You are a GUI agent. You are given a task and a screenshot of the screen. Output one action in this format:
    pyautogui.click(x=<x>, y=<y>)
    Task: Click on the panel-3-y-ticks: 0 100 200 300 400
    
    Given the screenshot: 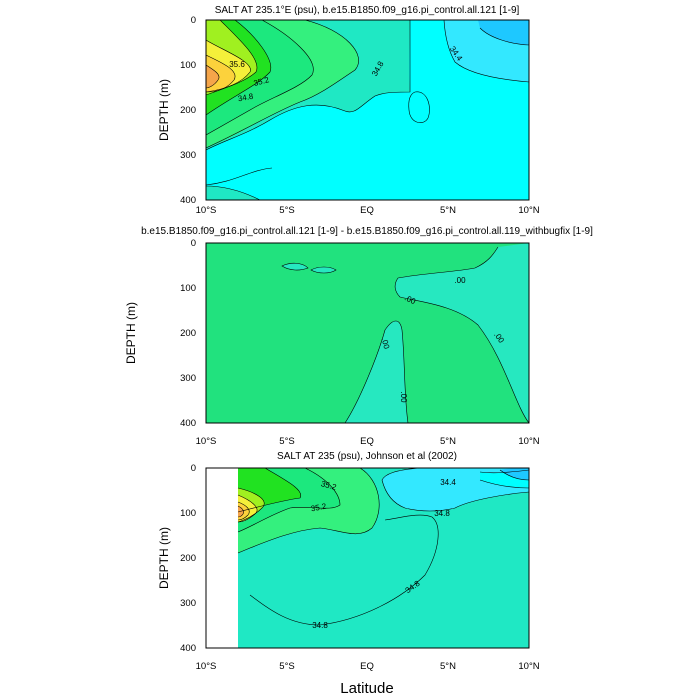 What is the action you would take?
    pyautogui.click(x=188, y=558)
    